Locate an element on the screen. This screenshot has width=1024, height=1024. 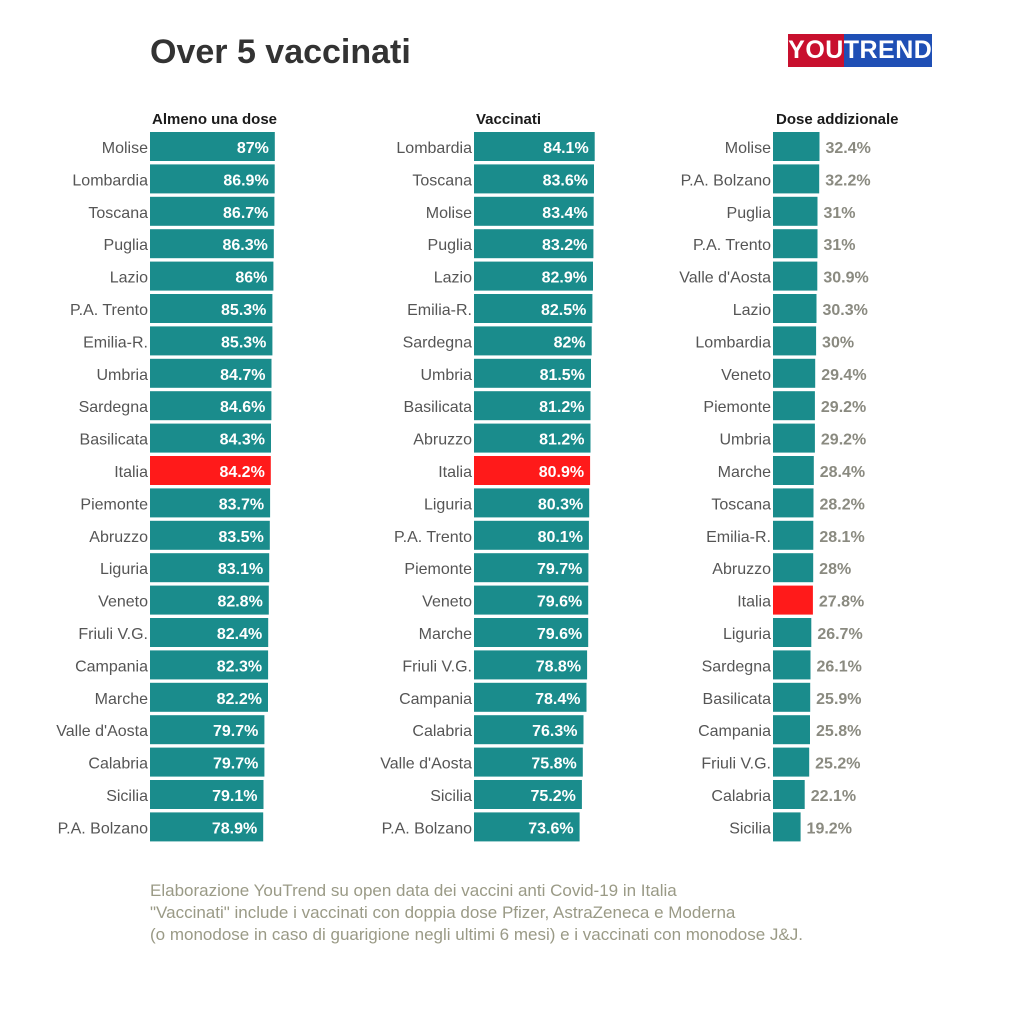
category-label: Marche is located at coordinates (121, 699).